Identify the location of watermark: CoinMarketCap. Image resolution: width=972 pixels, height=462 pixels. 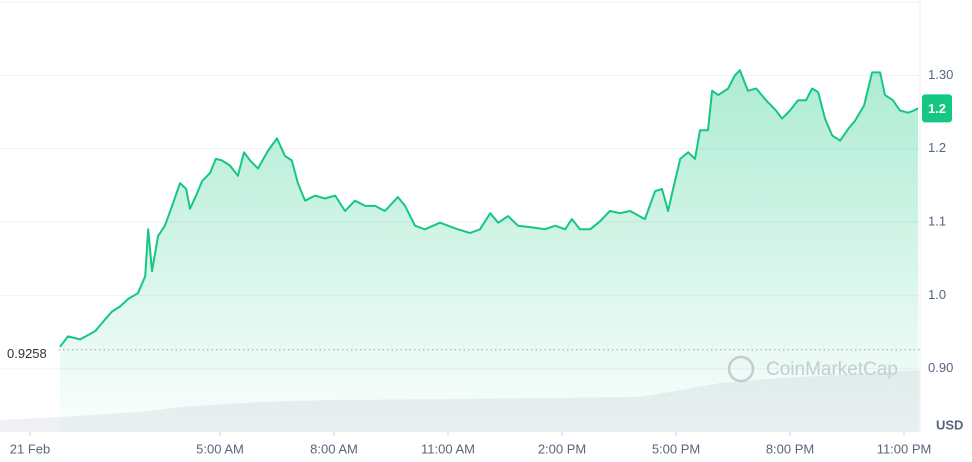
(832, 369).